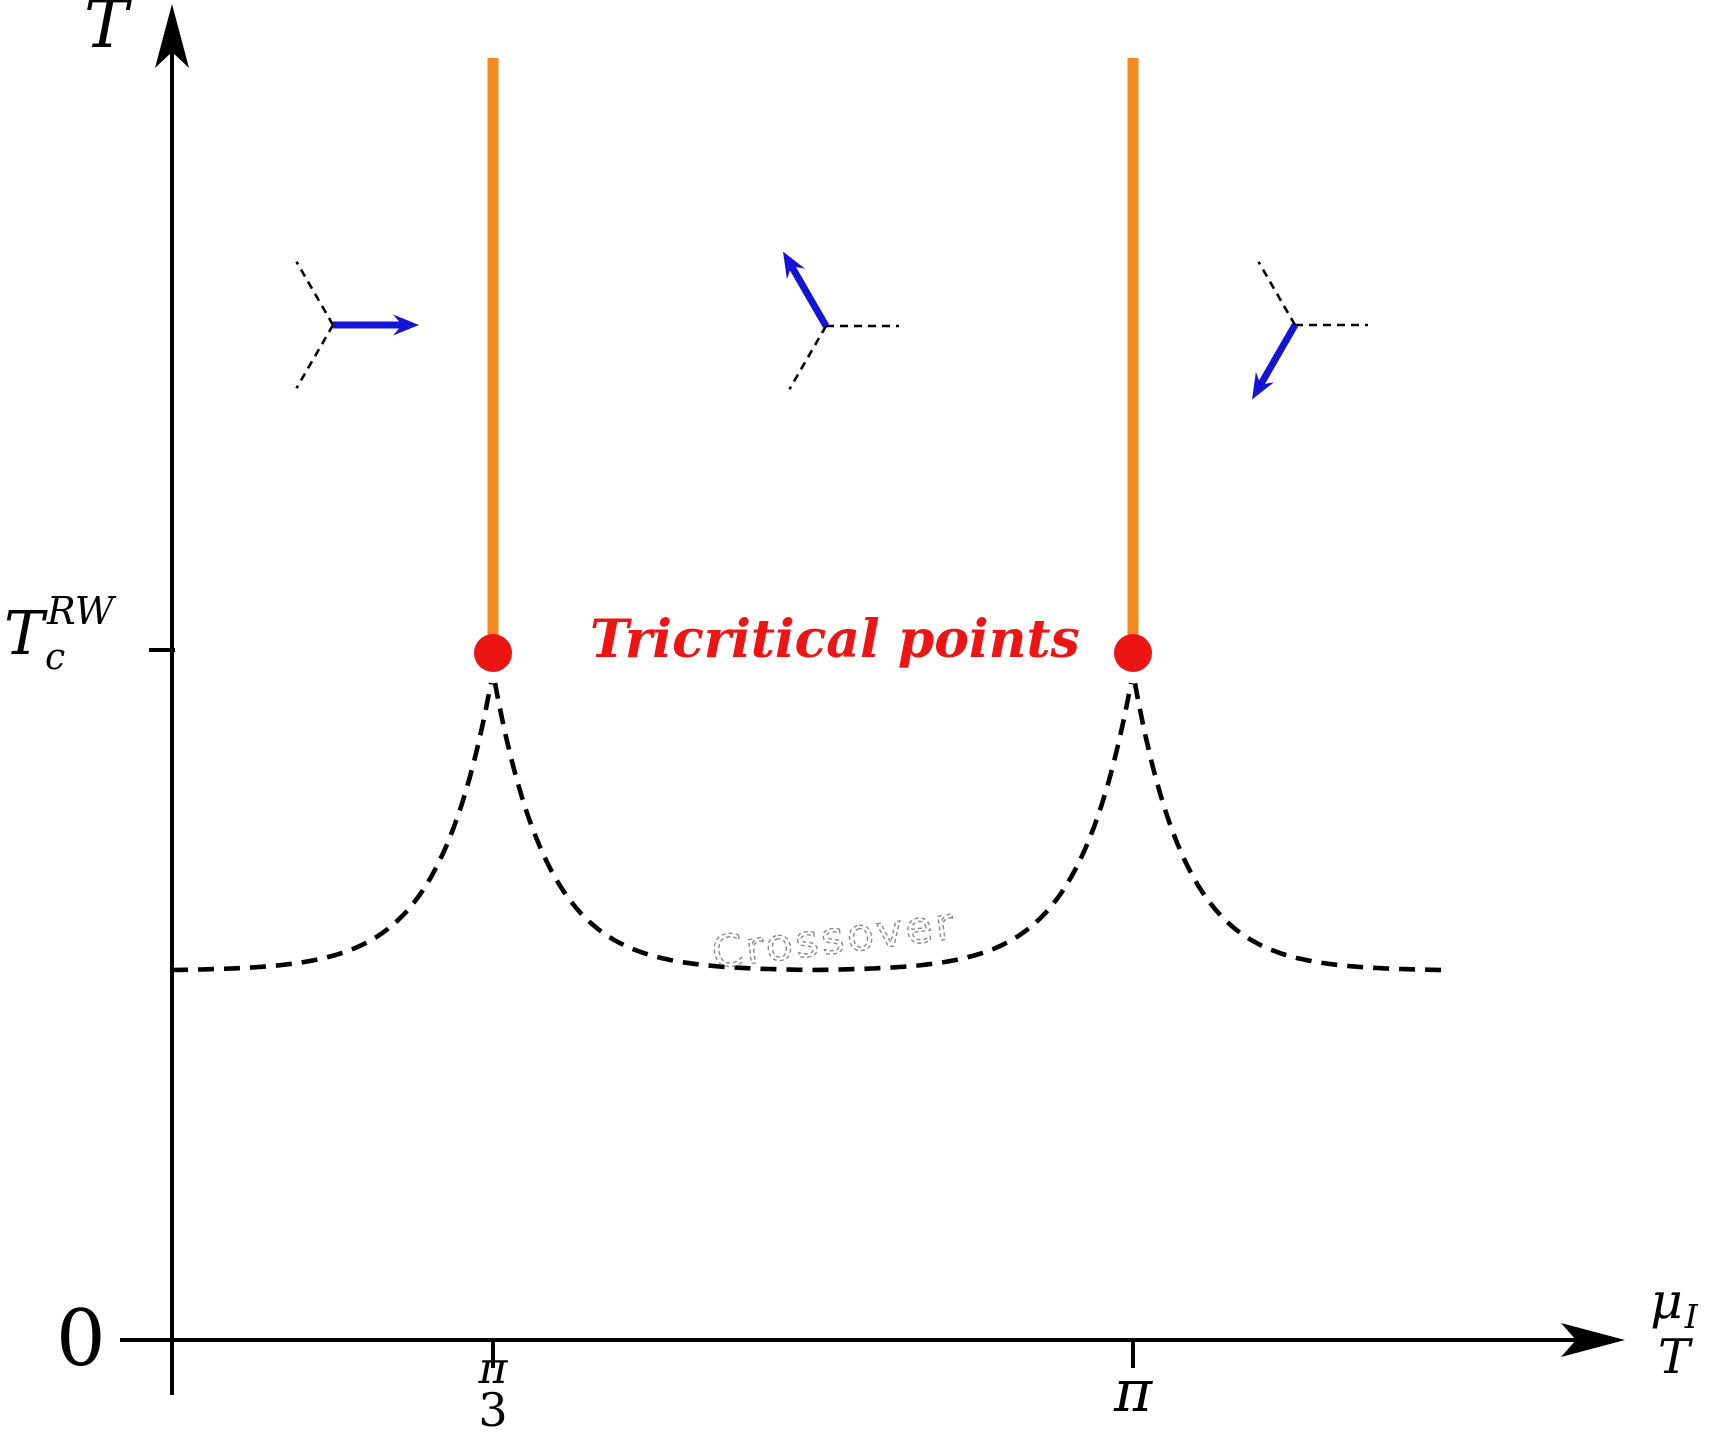 The width and height of the screenshot is (1717, 1443). What do you see at coordinates (1673, 1357) in the screenshot?
I see `x-axis-denominator: T` at bounding box center [1673, 1357].